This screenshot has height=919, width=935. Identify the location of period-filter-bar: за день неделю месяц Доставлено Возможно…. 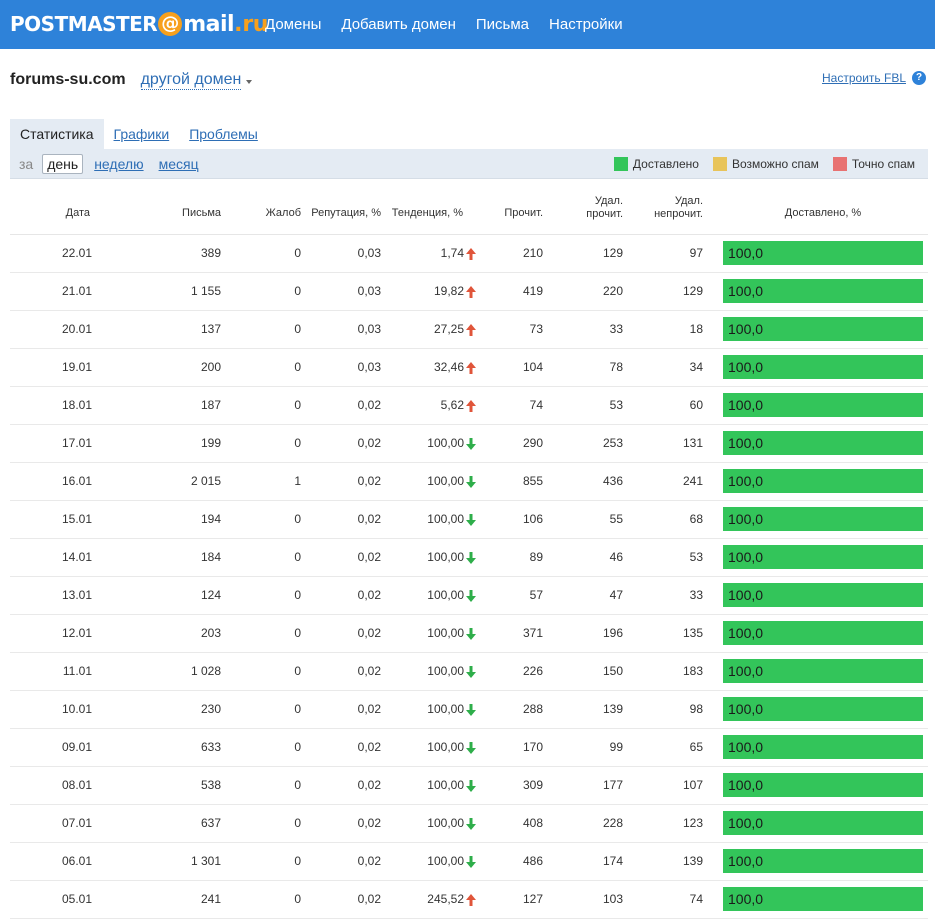
(469, 164).